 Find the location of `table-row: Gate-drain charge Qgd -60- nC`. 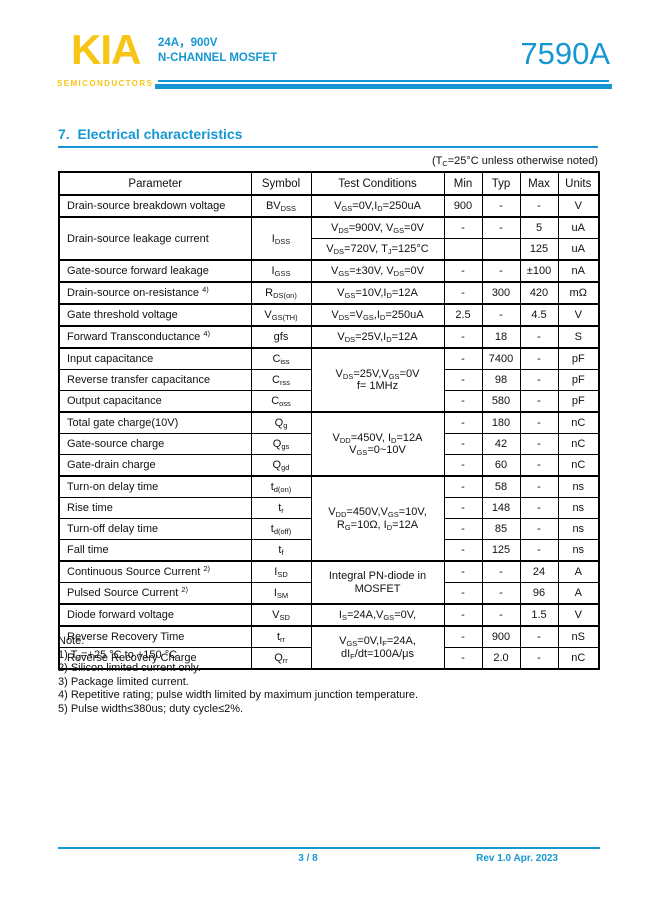

table-row: Gate-drain charge Qgd -60- nC is located at coordinates (329, 465).